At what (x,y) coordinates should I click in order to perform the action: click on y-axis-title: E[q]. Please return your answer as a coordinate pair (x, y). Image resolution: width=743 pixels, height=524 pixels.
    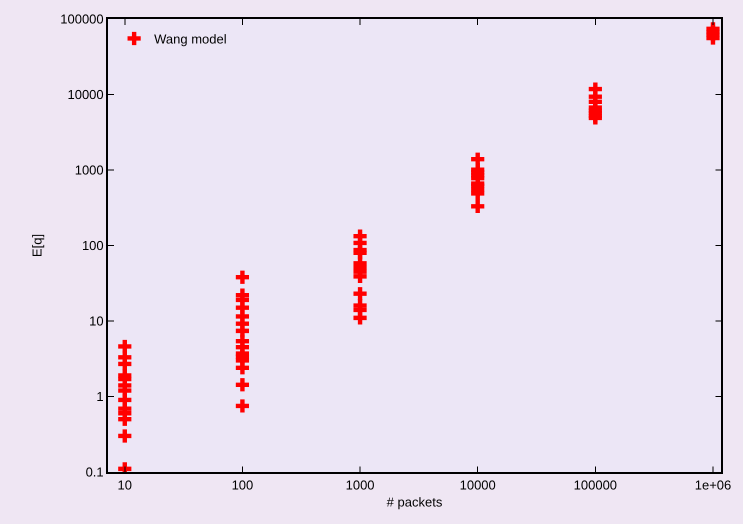
    Looking at the image, I should click on (37, 246).